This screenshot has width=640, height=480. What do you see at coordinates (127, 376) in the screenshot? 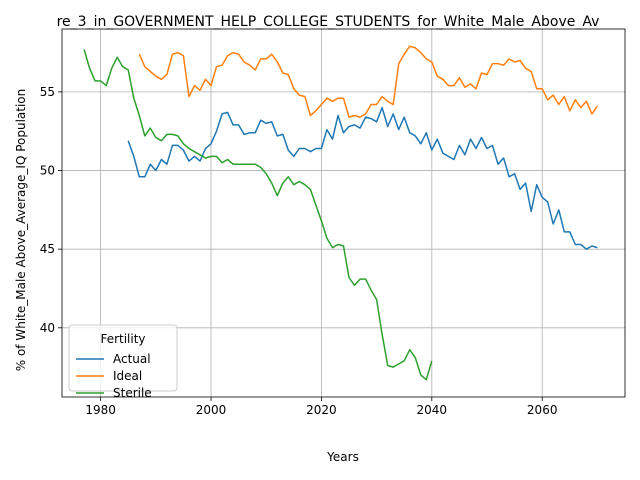
I see `legend-label-ideal: Ideal` at bounding box center [127, 376].